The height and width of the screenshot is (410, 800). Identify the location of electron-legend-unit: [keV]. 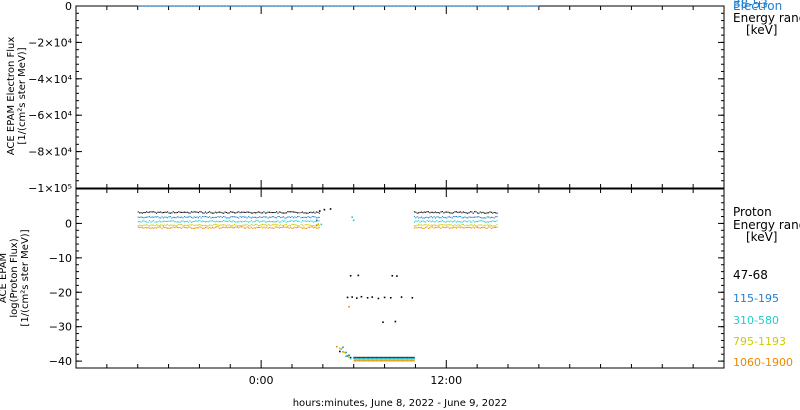
(761, 30).